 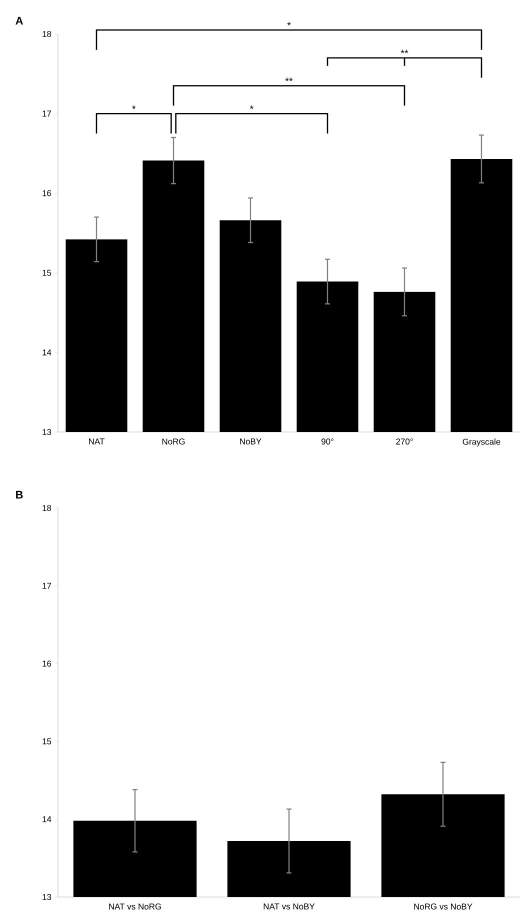 What do you see at coordinates (443, 907) in the screenshot?
I see `x-tick-label: NoRG vs NoBY` at bounding box center [443, 907].